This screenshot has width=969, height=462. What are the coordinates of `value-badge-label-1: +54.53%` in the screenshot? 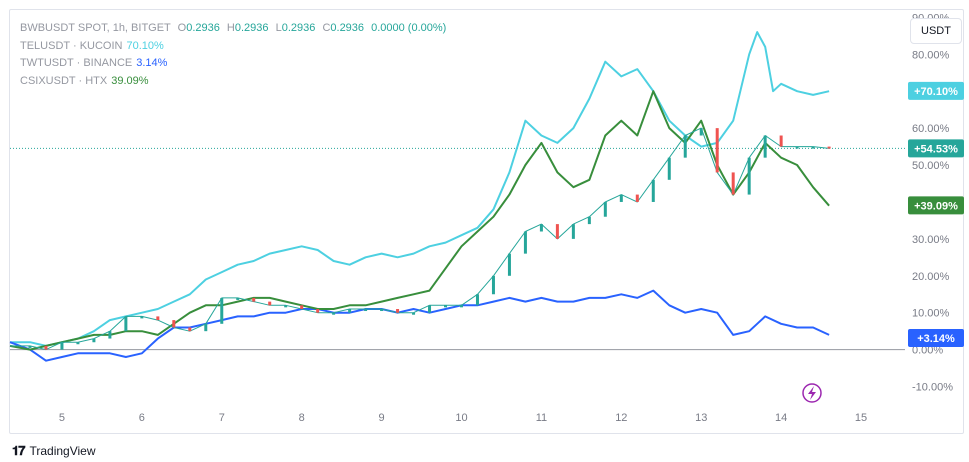 It's located at (936, 149).